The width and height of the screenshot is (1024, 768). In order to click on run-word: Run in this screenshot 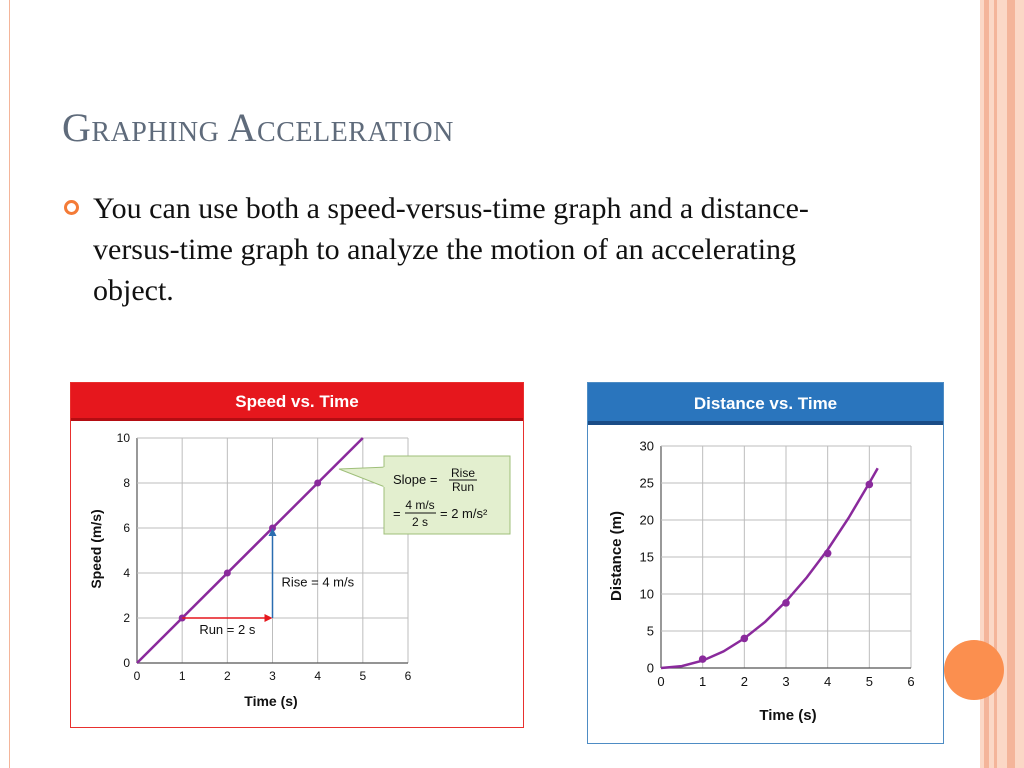, I will do `click(463, 487)`.